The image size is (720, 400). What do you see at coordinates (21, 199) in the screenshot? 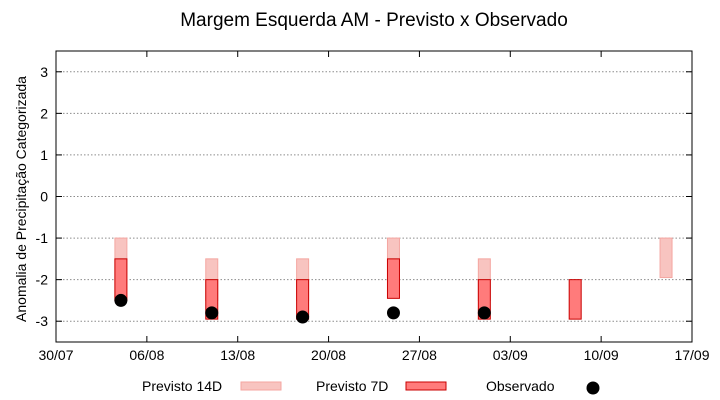
I see `y-axis-label: Anomalia de Precipitação Categorizada` at bounding box center [21, 199].